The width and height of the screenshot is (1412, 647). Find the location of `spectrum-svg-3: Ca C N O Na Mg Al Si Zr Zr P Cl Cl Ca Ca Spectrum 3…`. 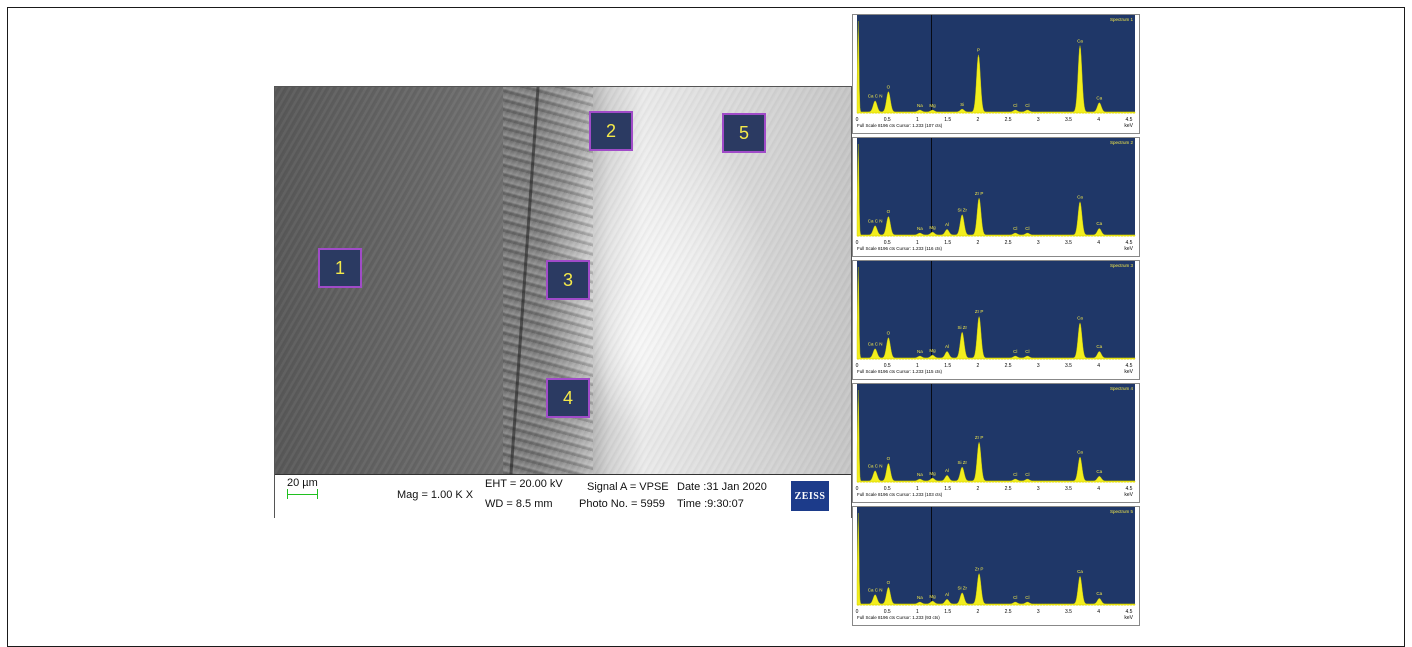

spectrum-svg-3: Ca C N O Na Mg Al Si Zr Zr P Cl Cl Ca Ca Spectrum 3… is located at coordinates (996, 320).